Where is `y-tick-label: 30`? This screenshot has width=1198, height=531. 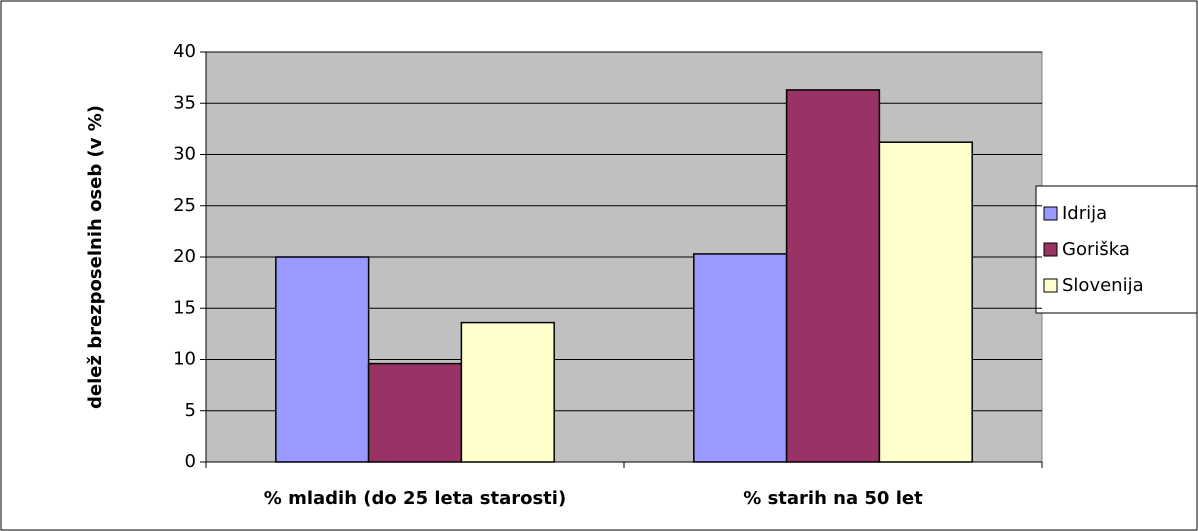 y-tick-label: 30 is located at coordinates (184, 154).